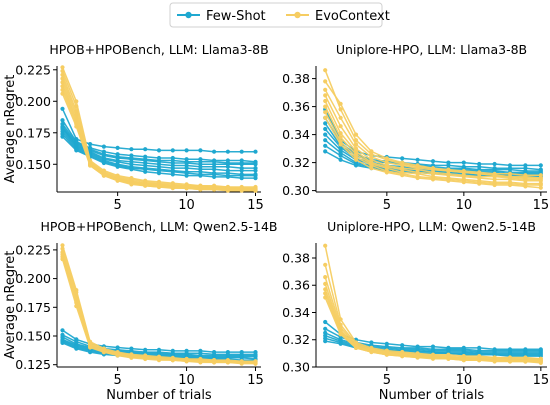 The image size is (550, 405). I want to click on legend-label-few-shot: Few-Shot, so click(236, 16).